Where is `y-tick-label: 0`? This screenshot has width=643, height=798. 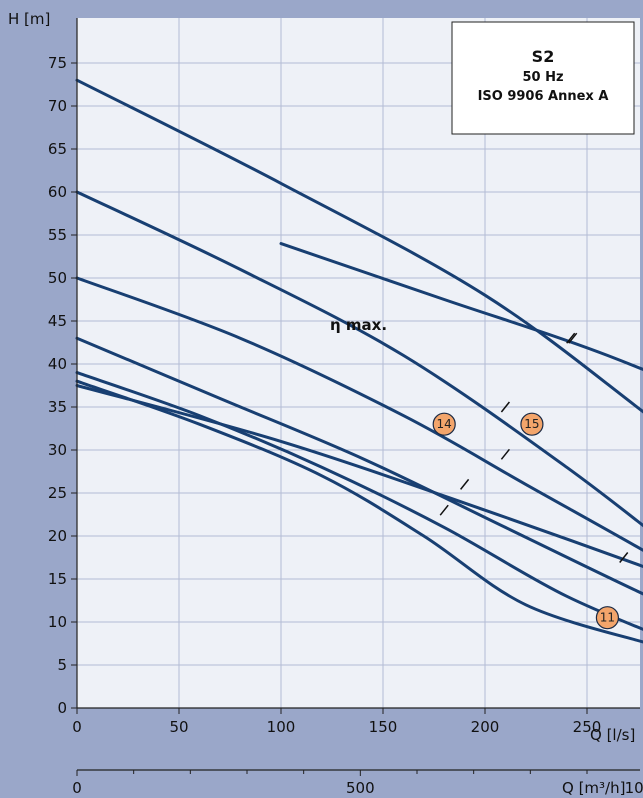 y-tick-label: 0 is located at coordinates (62, 708).